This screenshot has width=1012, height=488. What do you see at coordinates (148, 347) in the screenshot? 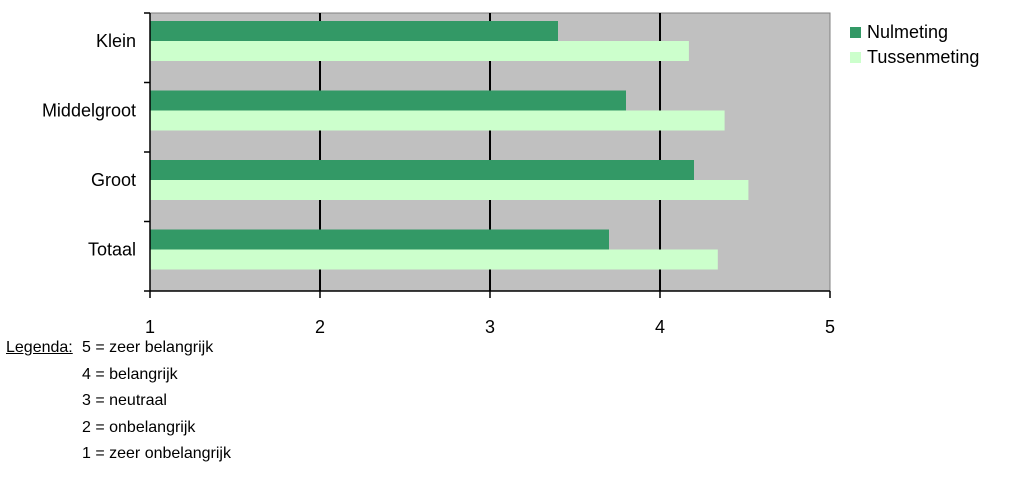
I see `scale-legend-item: 5 = zeer belangrijk` at bounding box center [148, 347].